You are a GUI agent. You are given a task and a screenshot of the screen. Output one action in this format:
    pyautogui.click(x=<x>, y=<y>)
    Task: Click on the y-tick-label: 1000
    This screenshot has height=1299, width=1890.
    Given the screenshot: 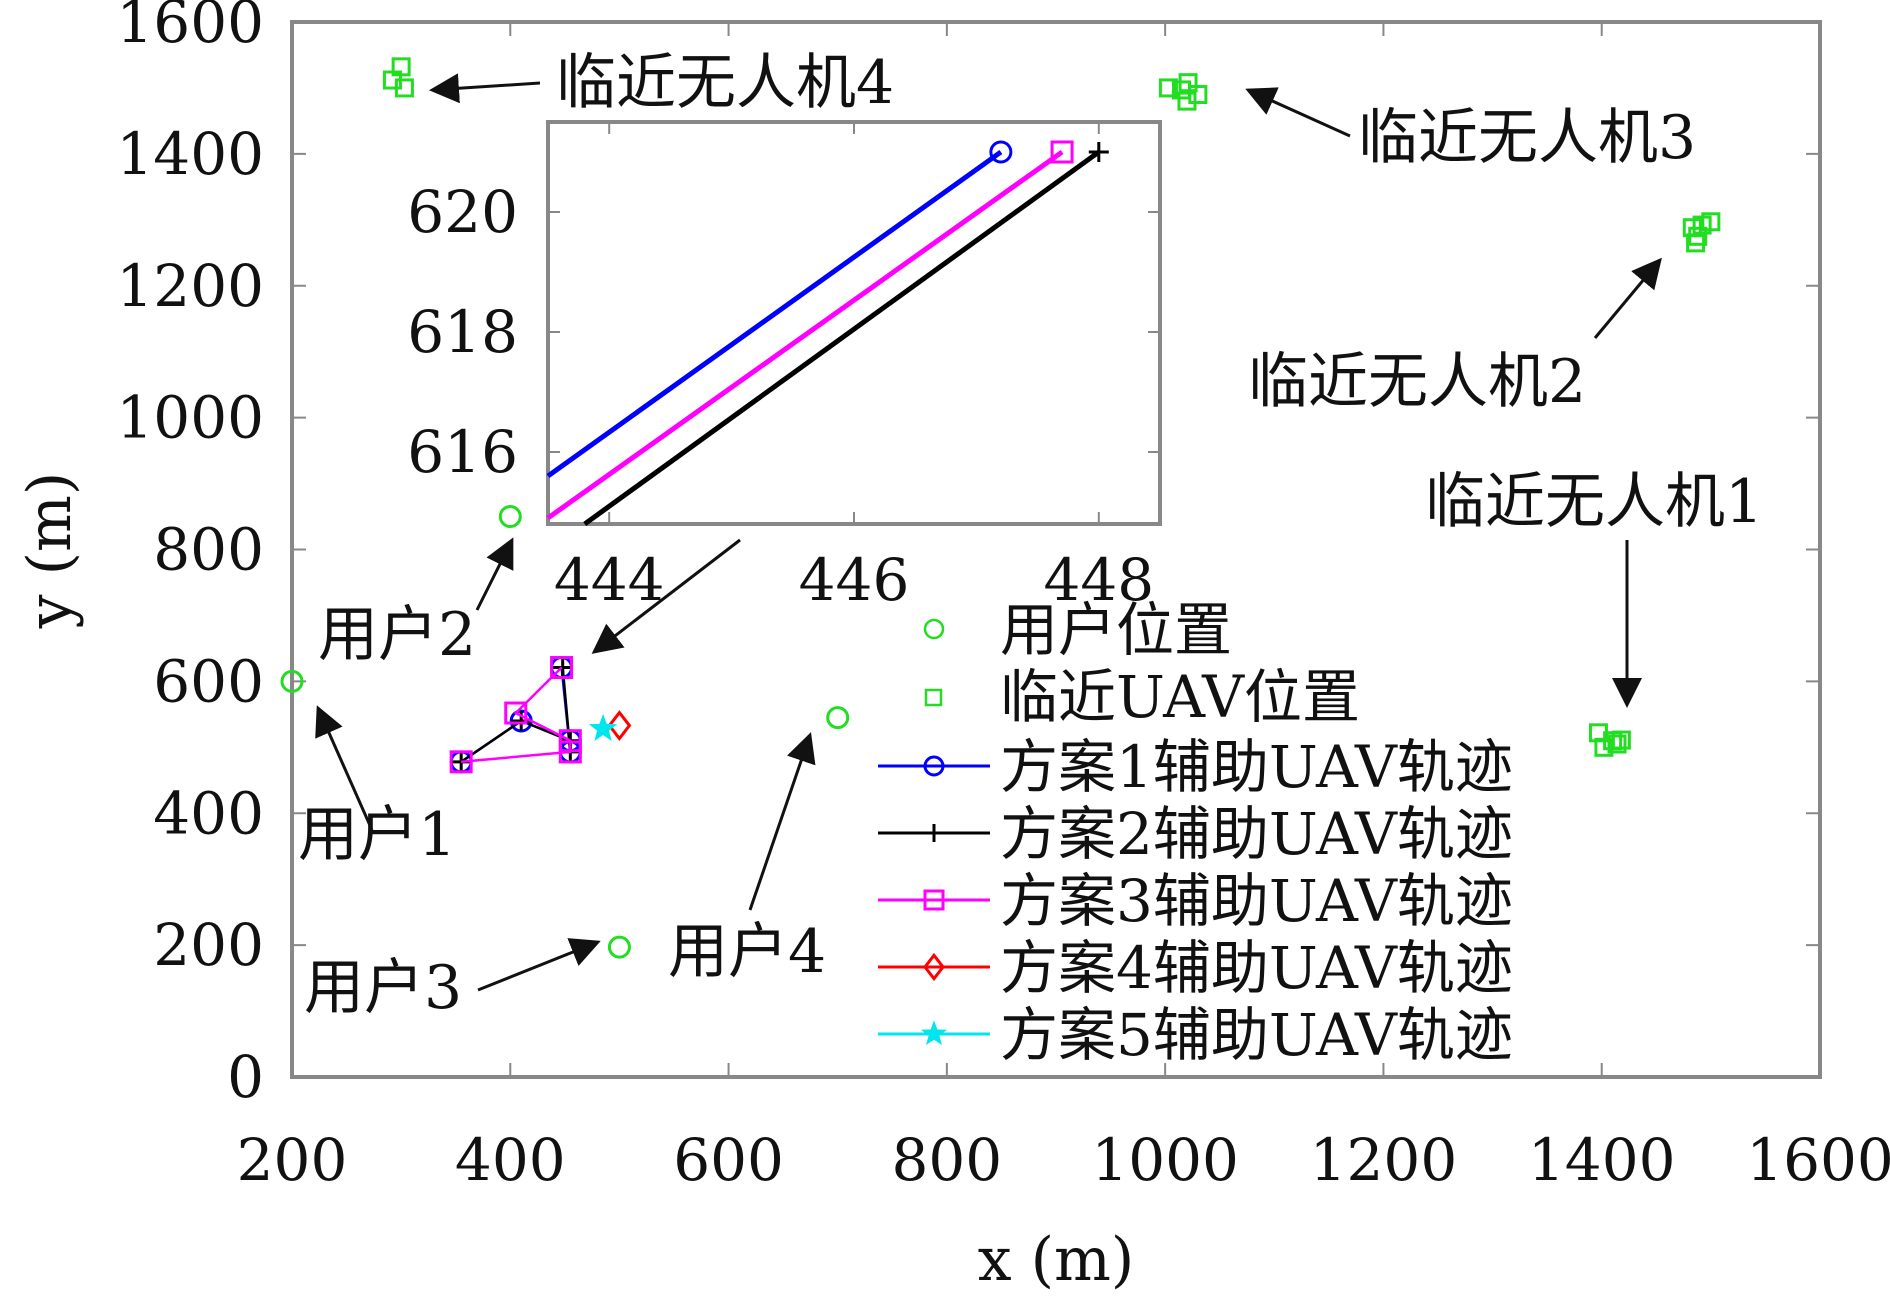 What is the action you would take?
    pyautogui.click(x=190, y=418)
    